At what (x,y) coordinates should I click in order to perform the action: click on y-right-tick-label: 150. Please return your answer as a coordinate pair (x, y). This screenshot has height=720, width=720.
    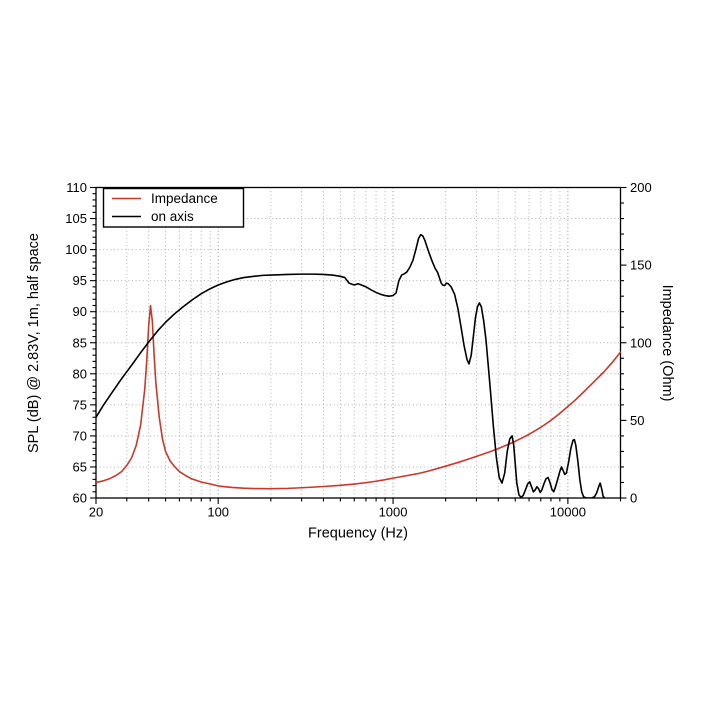
    Looking at the image, I should click on (641, 265).